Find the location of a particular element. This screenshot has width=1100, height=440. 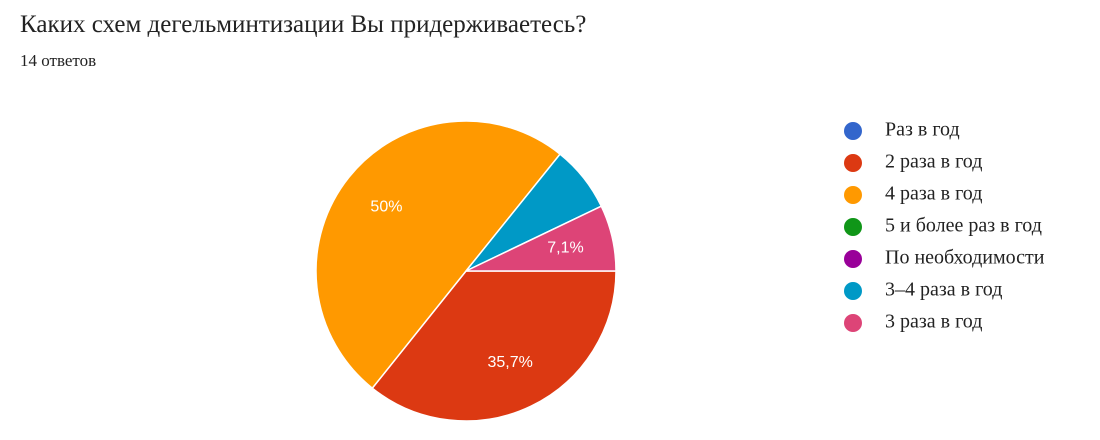

legend-label: 5 и более раз в год is located at coordinates (963, 226).